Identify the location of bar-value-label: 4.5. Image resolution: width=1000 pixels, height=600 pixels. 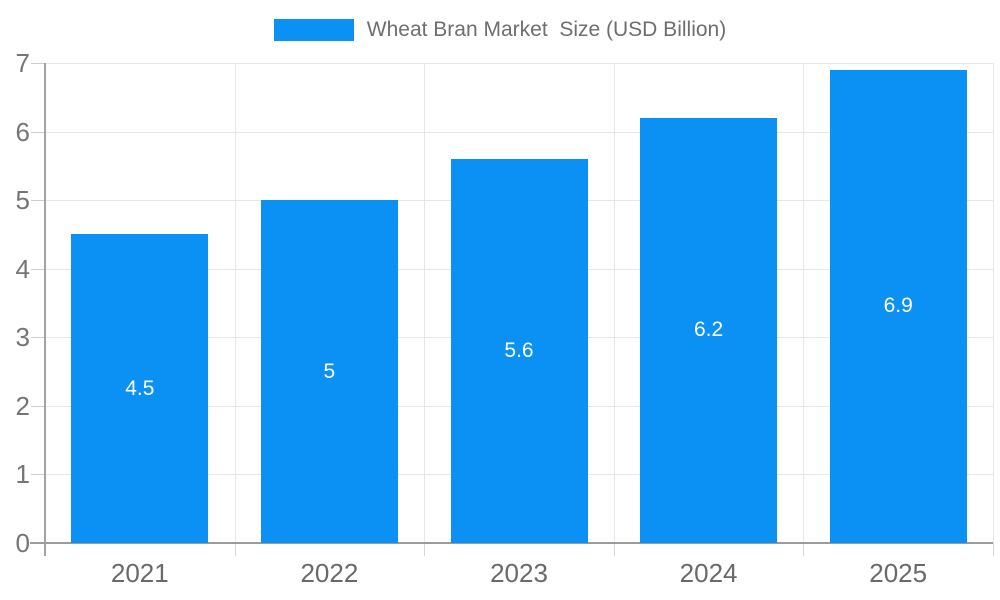
(140, 388).